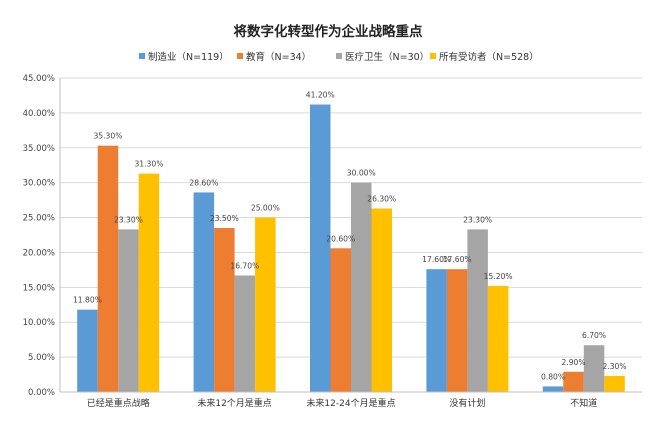 This screenshot has width=657, height=421. I want to click on data-label: 30.00%, so click(361, 173).